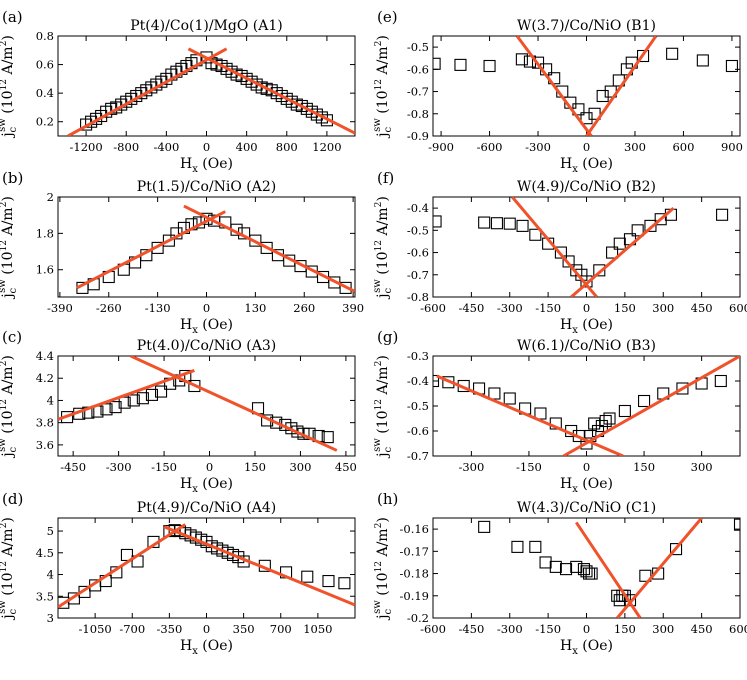 Image resolution: width=747 pixels, height=680 pixels. I want to click on x-tick-label: 900, so click(732, 147).